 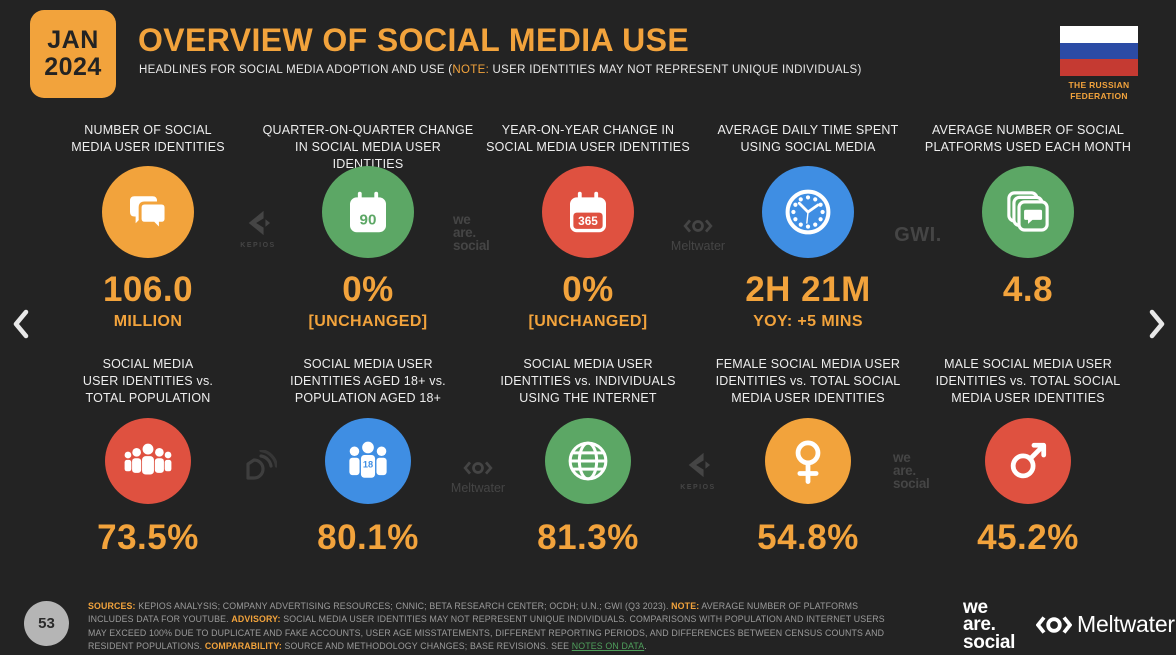 What do you see at coordinates (471, 70) in the screenshot?
I see `subtitle-note-label: NOTE:` at bounding box center [471, 70].